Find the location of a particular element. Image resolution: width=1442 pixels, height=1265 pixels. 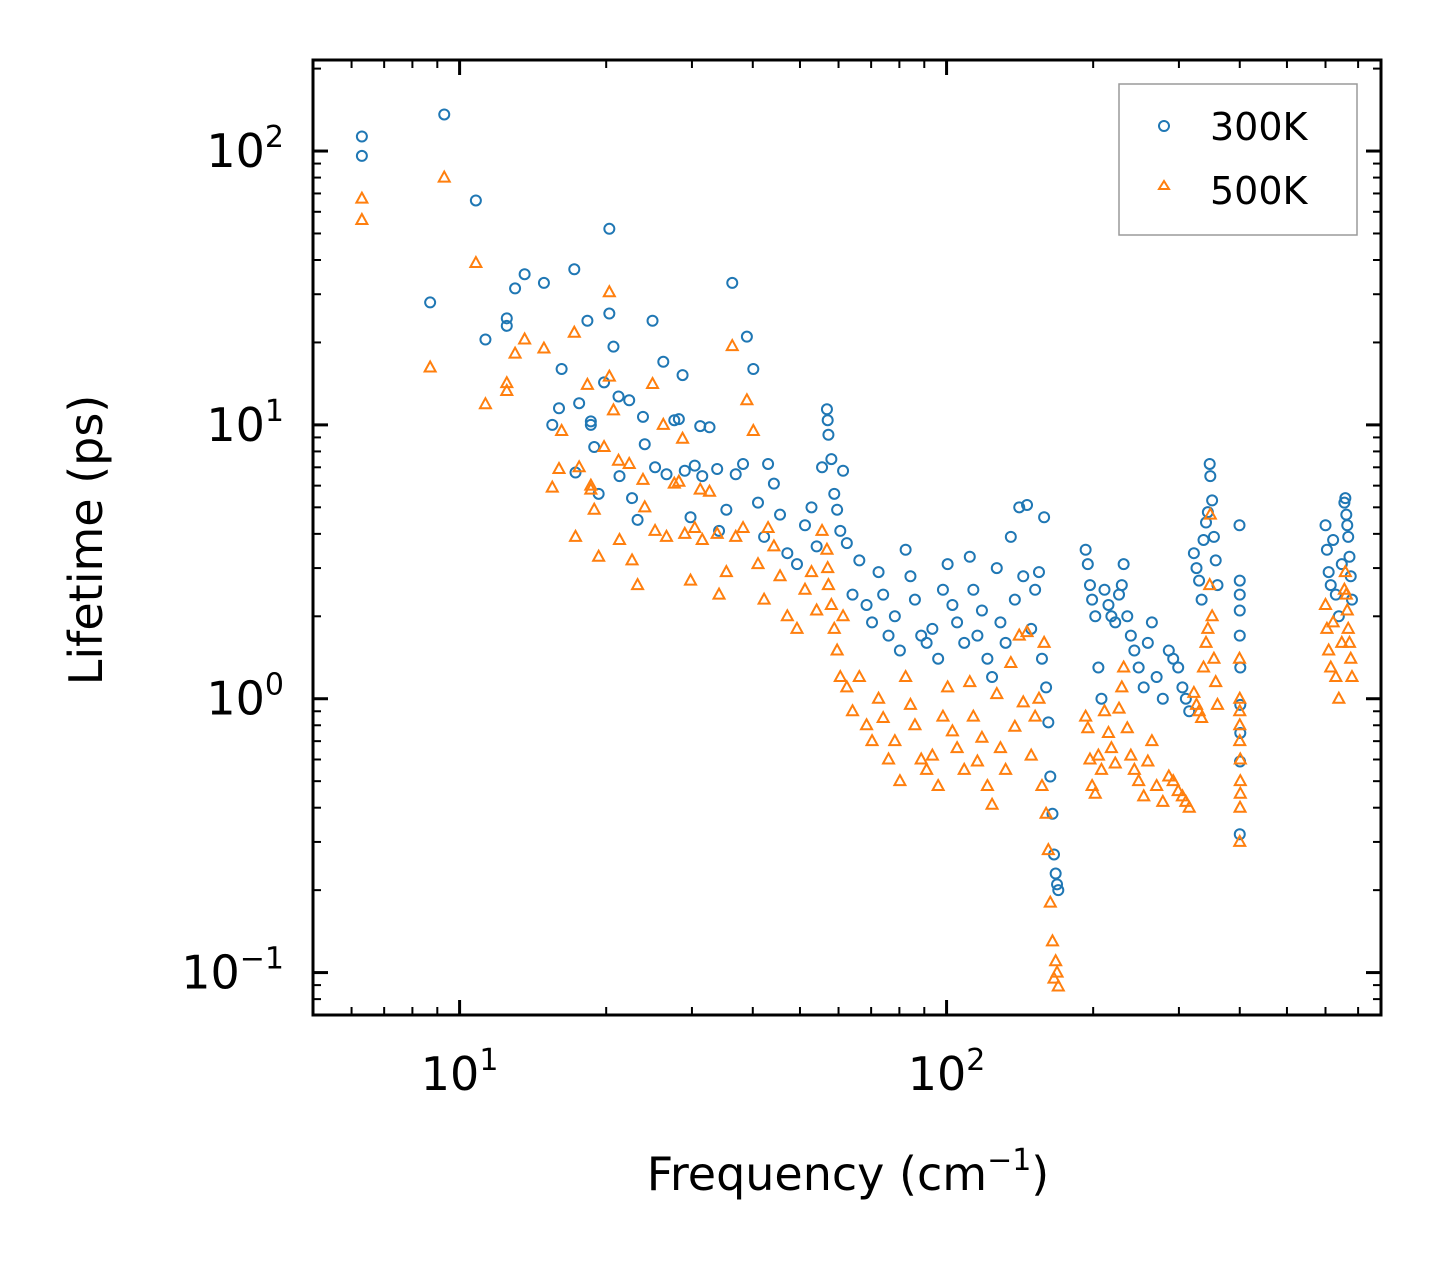

y-tick-label: 102 is located at coordinates (245, 149).